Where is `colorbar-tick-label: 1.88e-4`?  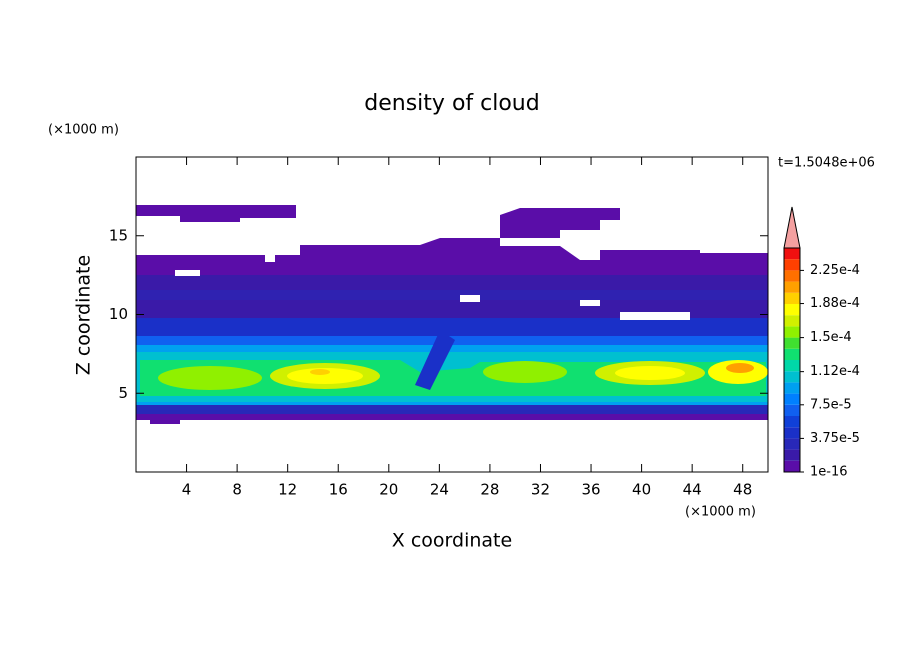 colorbar-tick-label: 1.88e-4 is located at coordinates (835, 303).